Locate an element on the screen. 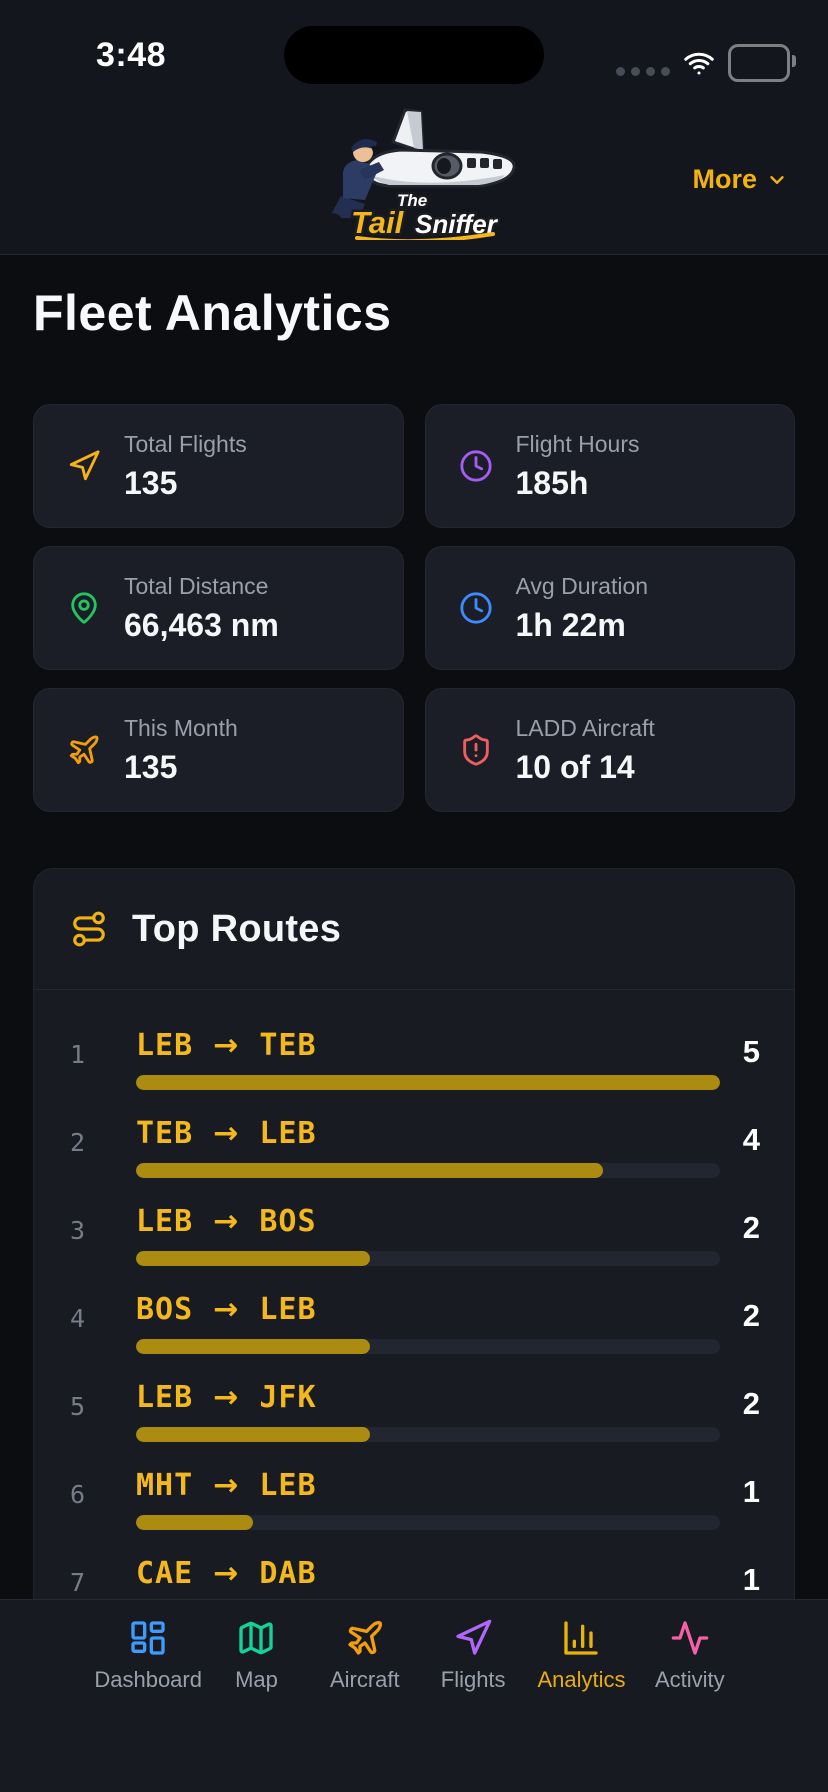 This screenshot has width=828, height=1792. nav-item-dashboard: Dashboard is located at coordinates (148, 1655).